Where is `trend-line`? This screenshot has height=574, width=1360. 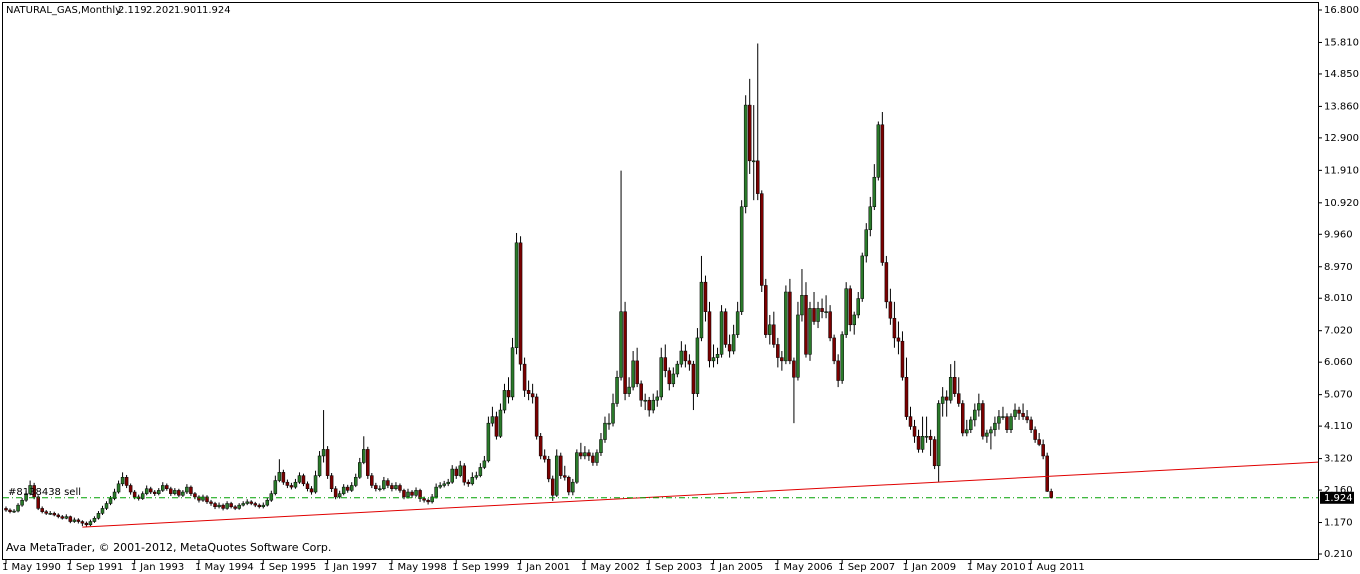 trend-line is located at coordinates (700, 494).